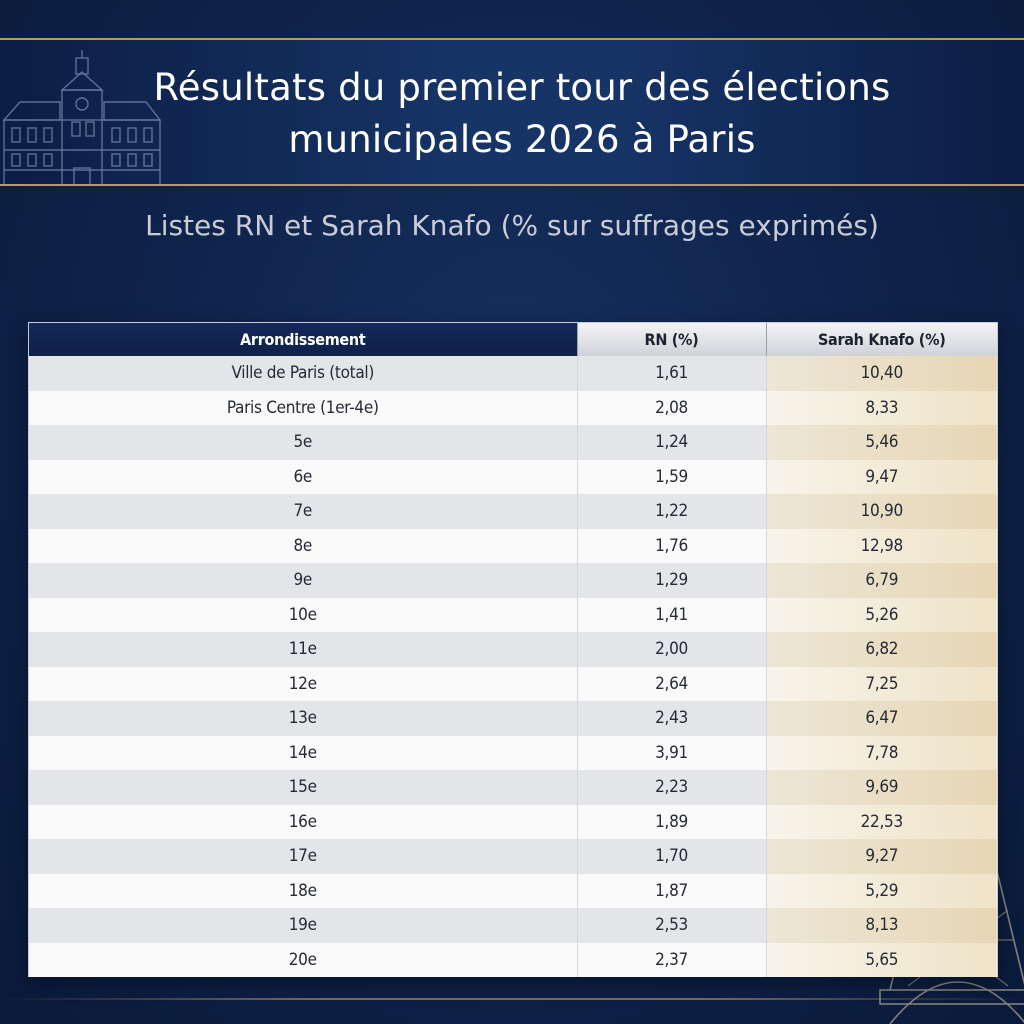 This screenshot has width=1024, height=1024. Describe the element at coordinates (671, 649) in the screenshot. I see `cell-rn: 2,00` at that location.